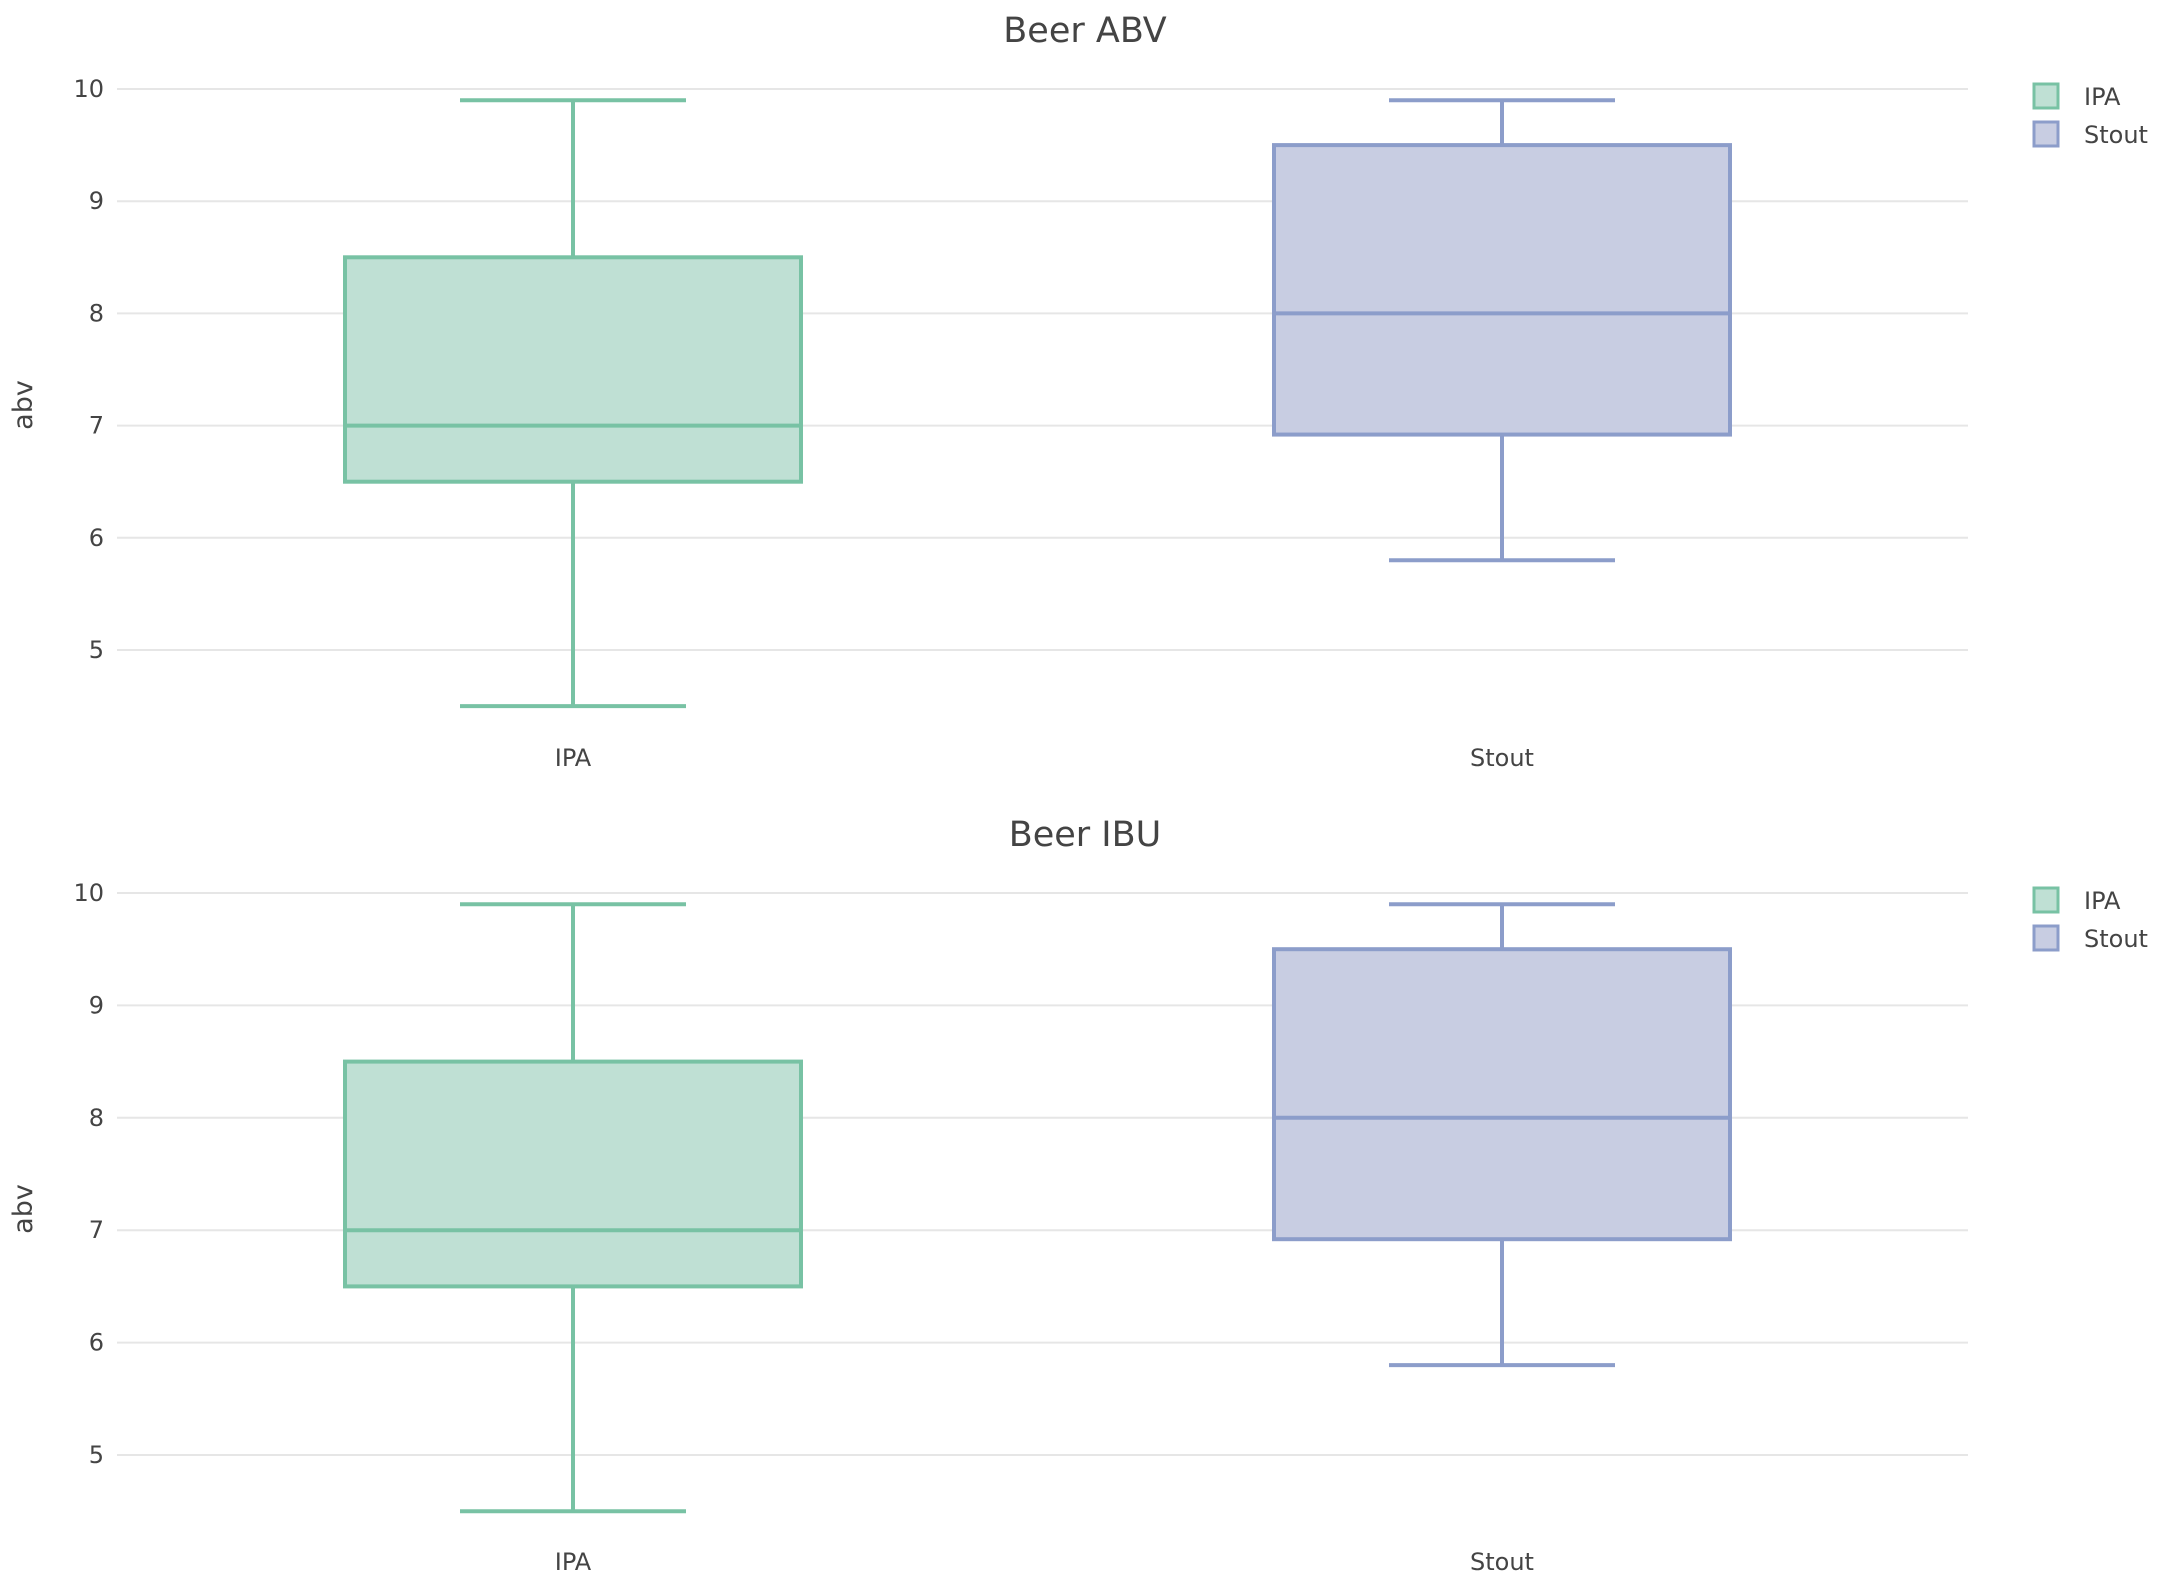 This screenshot has height=1578, width=2158. I want to click on chart-title: Beer ABV, so click(1084, 31).